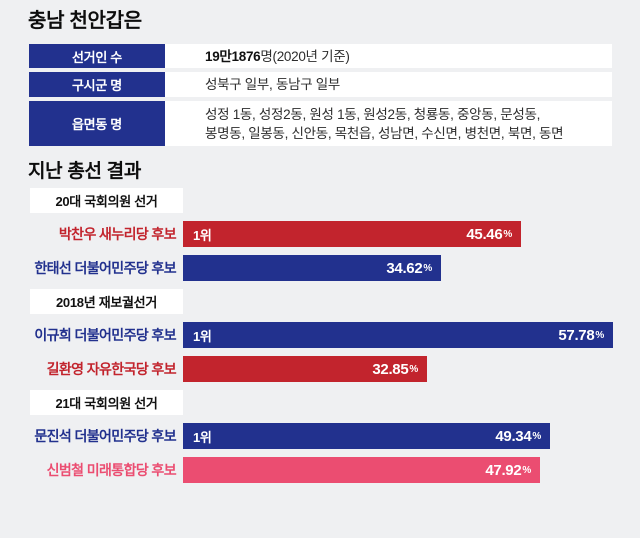  What do you see at coordinates (503, 470) in the screenshot?
I see `percent-value: 47.92` at bounding box center [503, 470].